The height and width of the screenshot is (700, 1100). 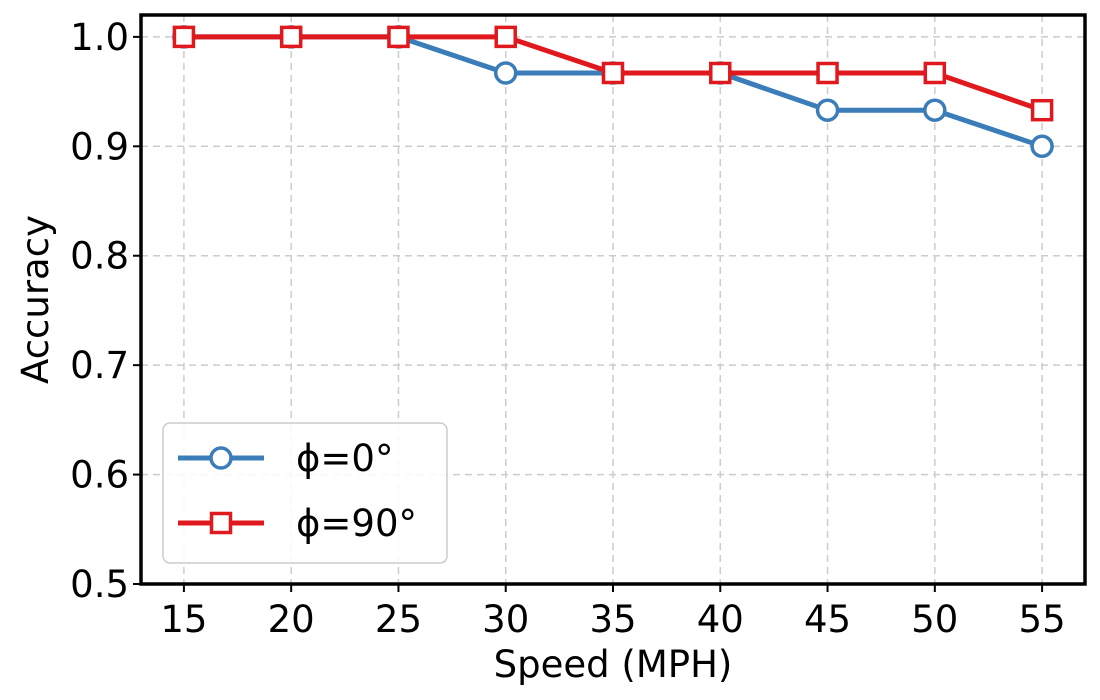 What do you see at coordinates (344, 458) in the screenshot?
I see `legend-label: ϕ=0°` at bounding box center [344, 458].